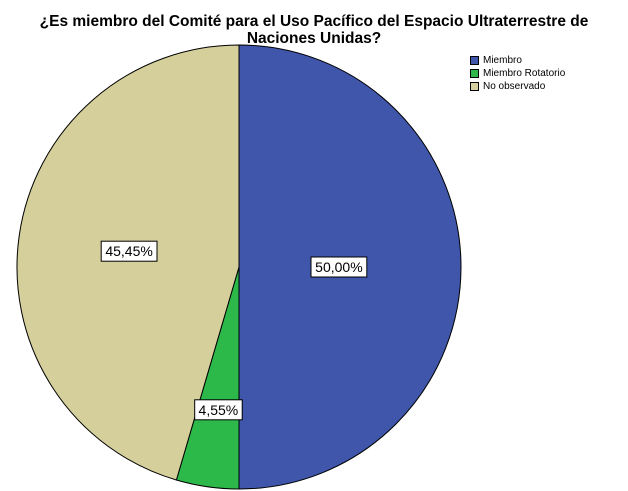 The height and width of the screenshot is (491, 628). I want to click on legend-item-miembro: Miembro, so click(517, 60).